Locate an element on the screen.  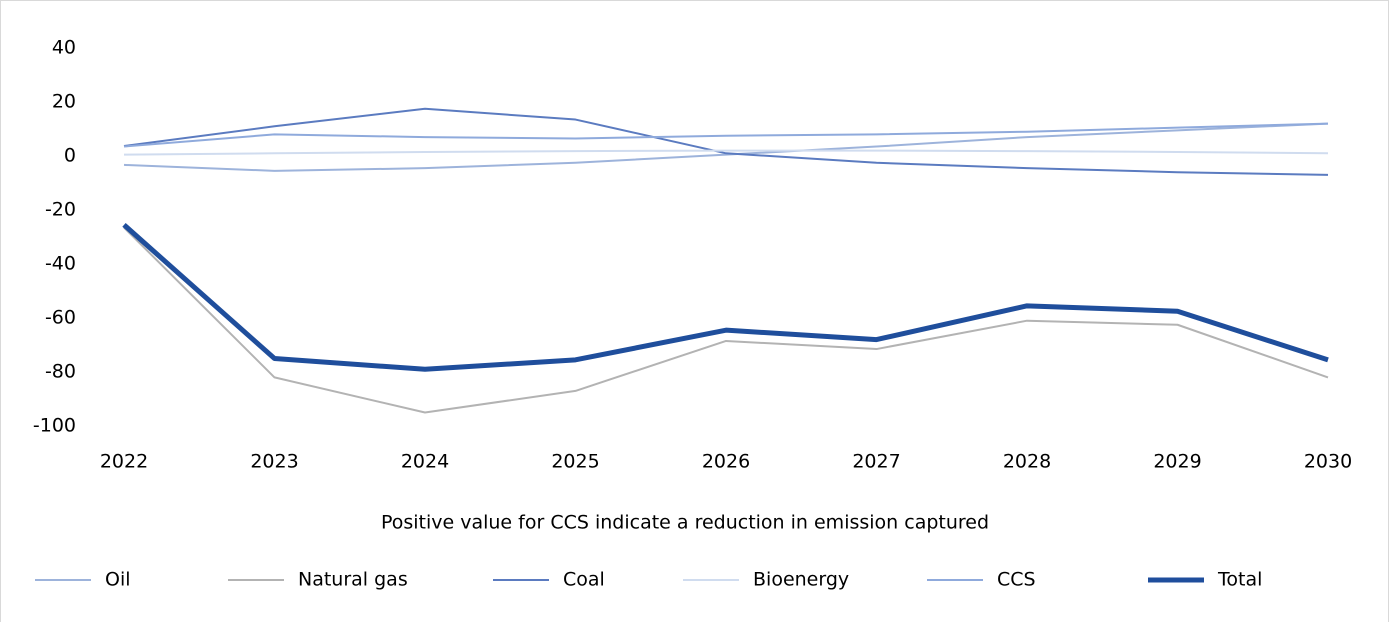
y-tick-label: -40 is located at coordinates (60, 264).